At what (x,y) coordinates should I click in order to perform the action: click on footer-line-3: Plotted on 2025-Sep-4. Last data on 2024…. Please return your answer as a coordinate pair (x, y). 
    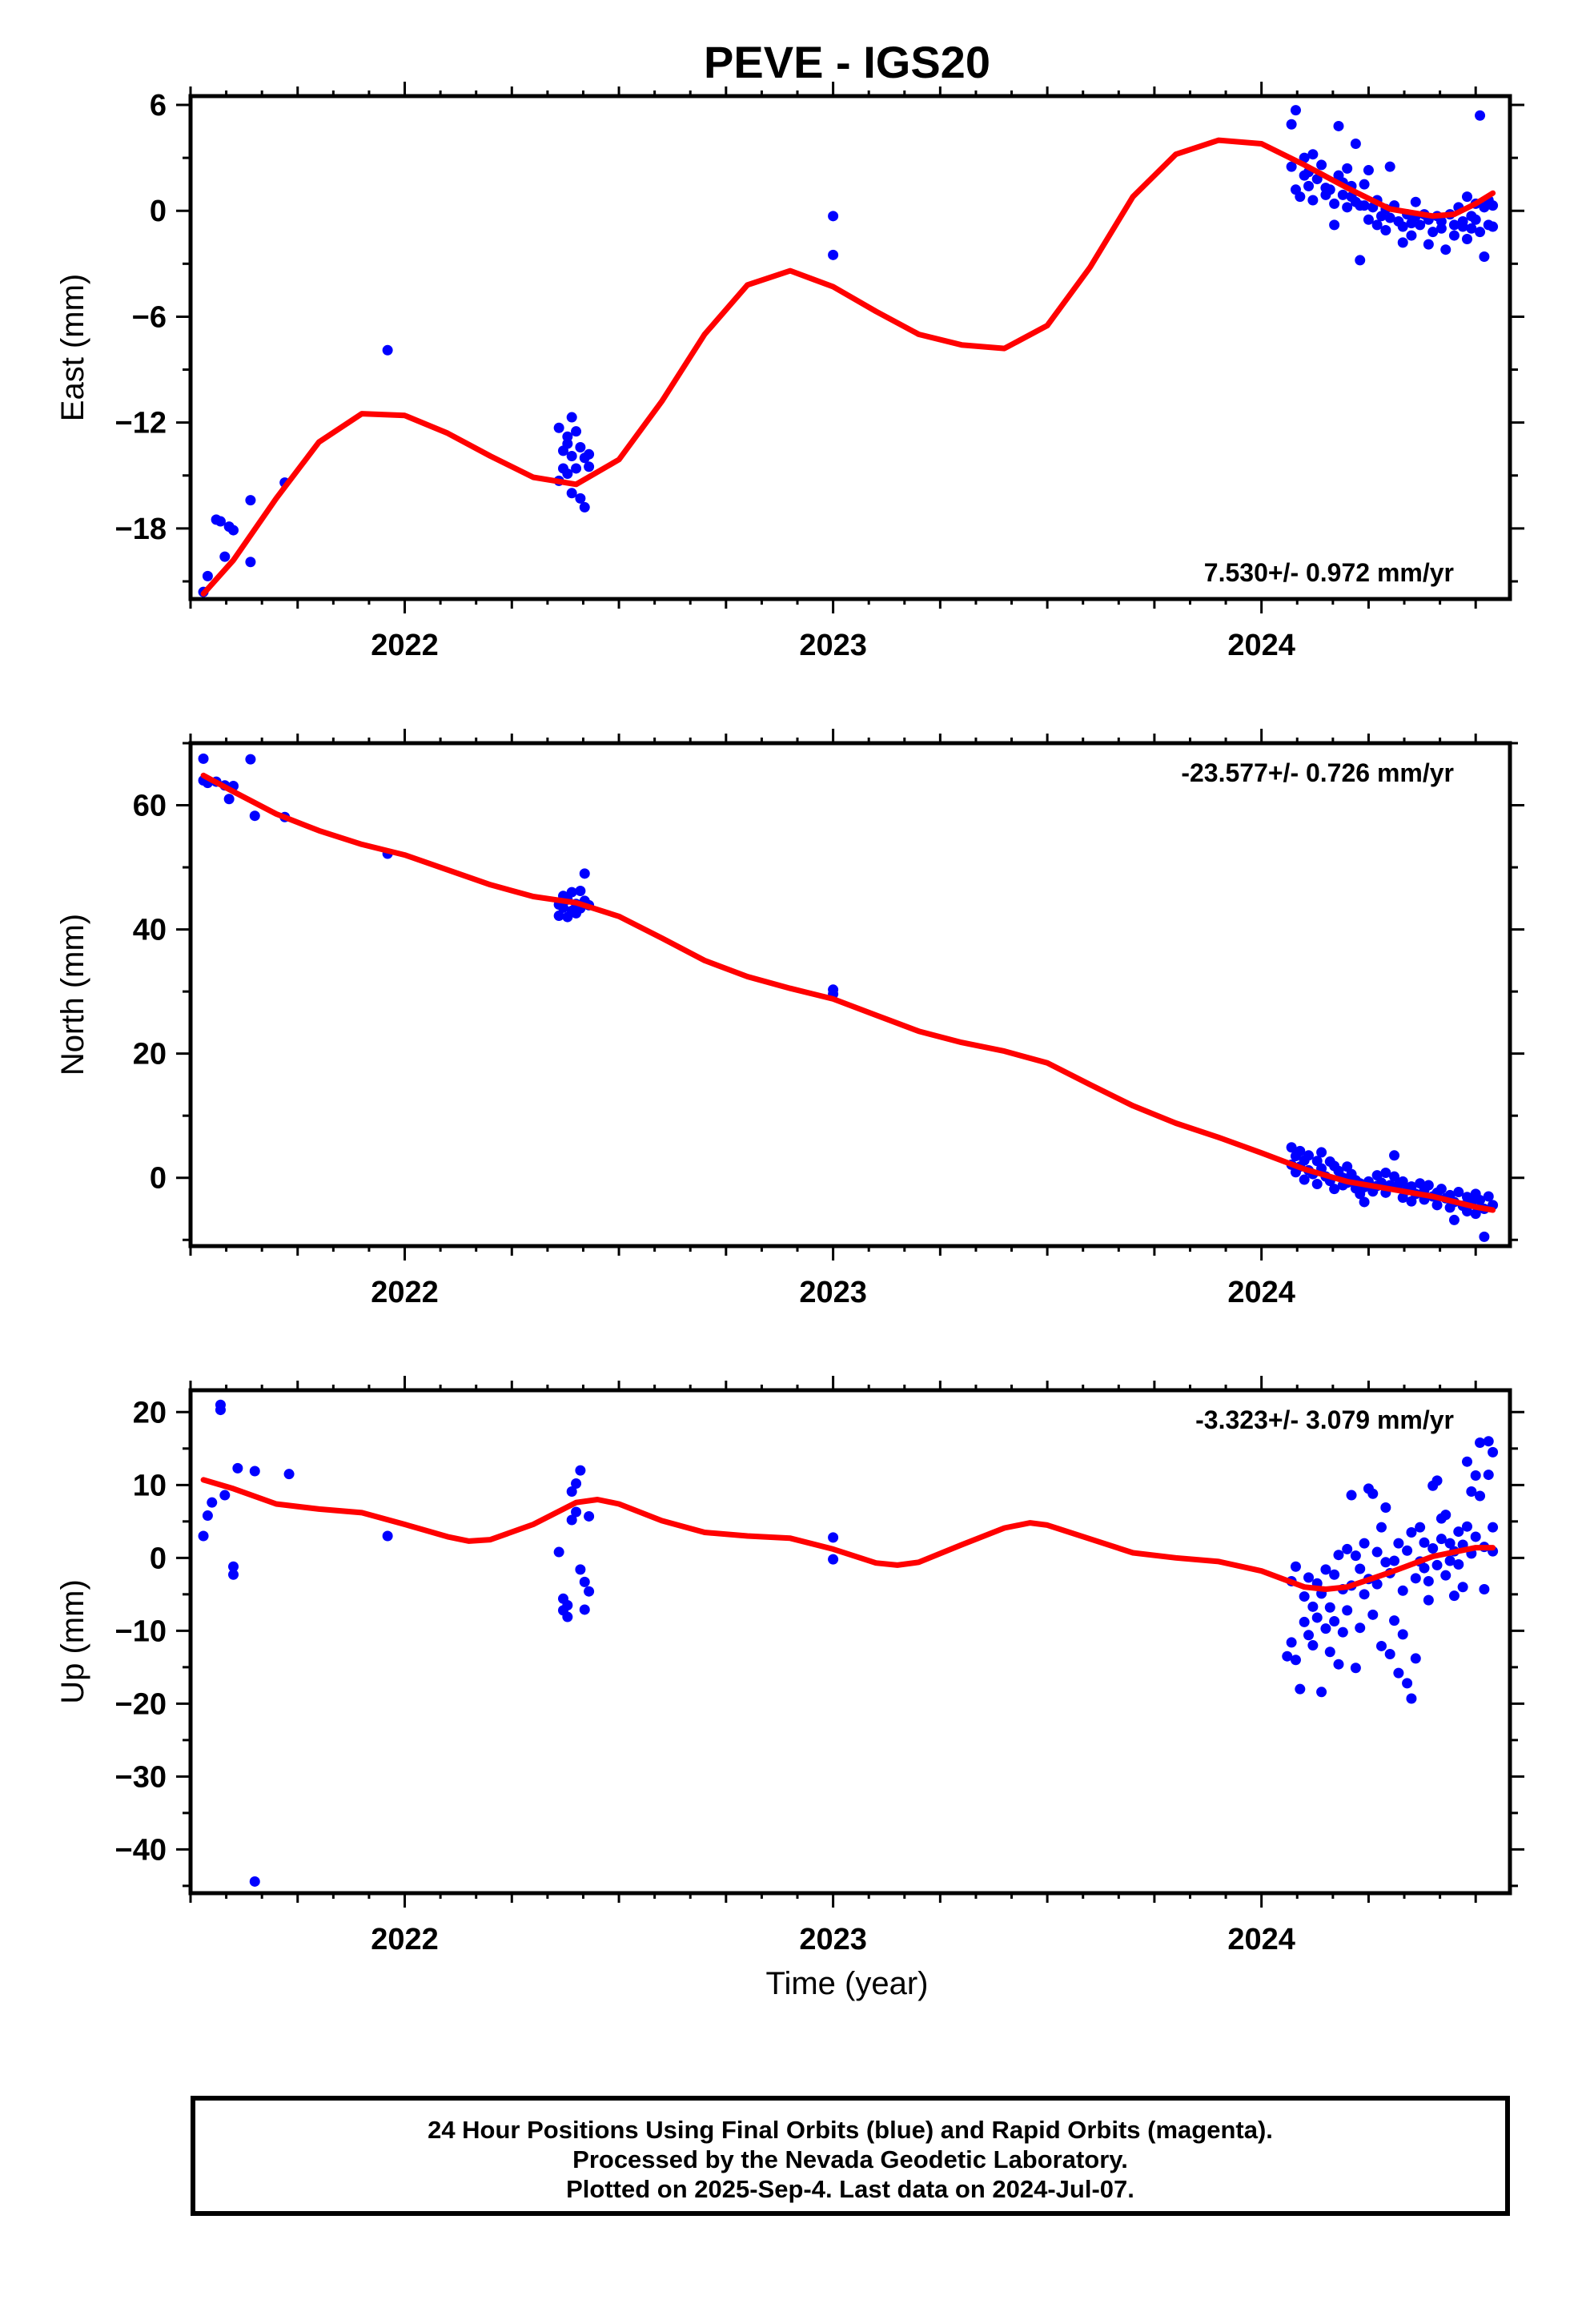
    Looking at the image, I should click on (850, 2189).